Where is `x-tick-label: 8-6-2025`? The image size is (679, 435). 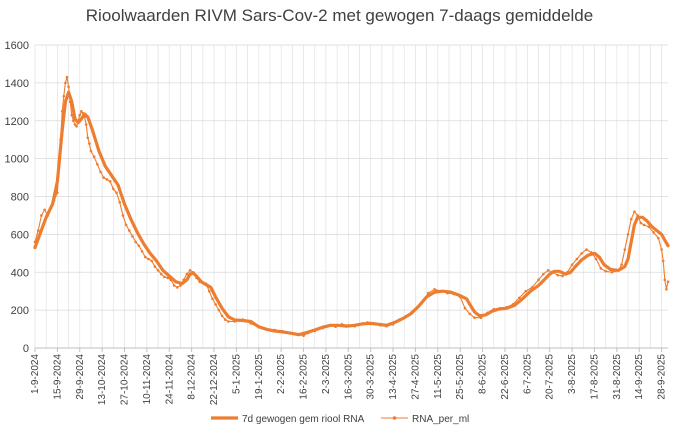 x-tick-label: 8-6-2025 is located at coordinates (483, 374).